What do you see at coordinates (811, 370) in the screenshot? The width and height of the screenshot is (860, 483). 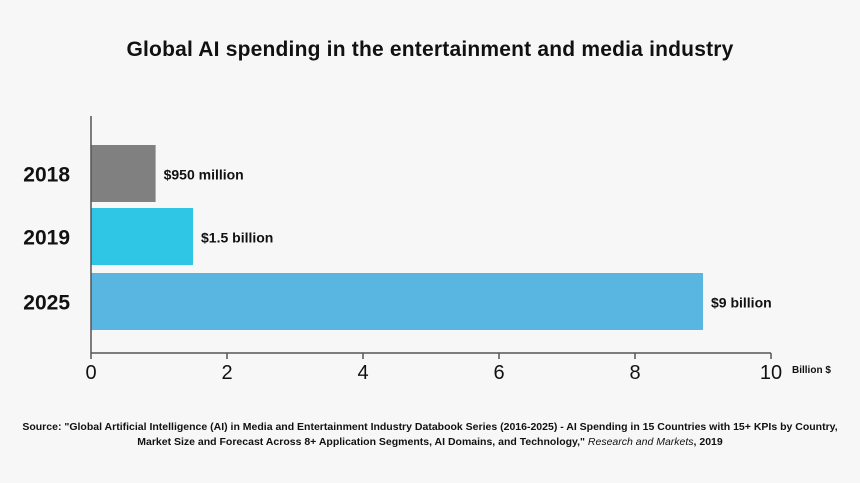 I see `x-axis-label: Billion $` at bounding box center [811, 370].